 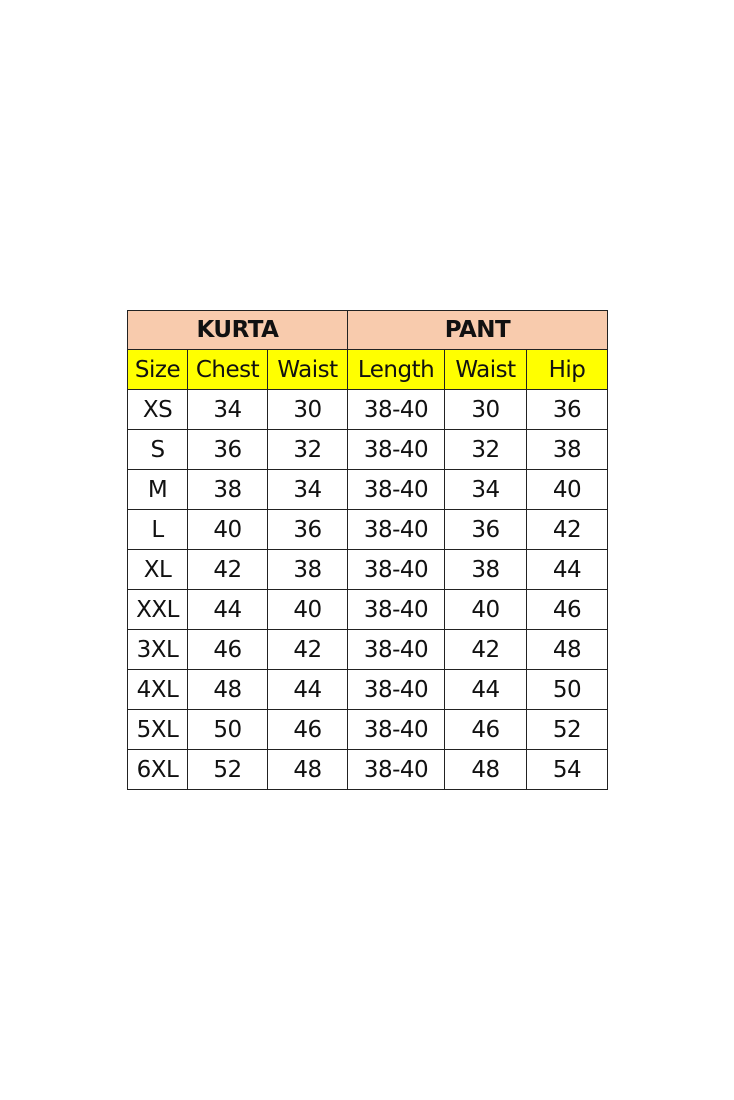 What do you see at coordinates (157, 729) in the screenshot?
I see `table-cell: 5XL` at bounding box center [157, 729].